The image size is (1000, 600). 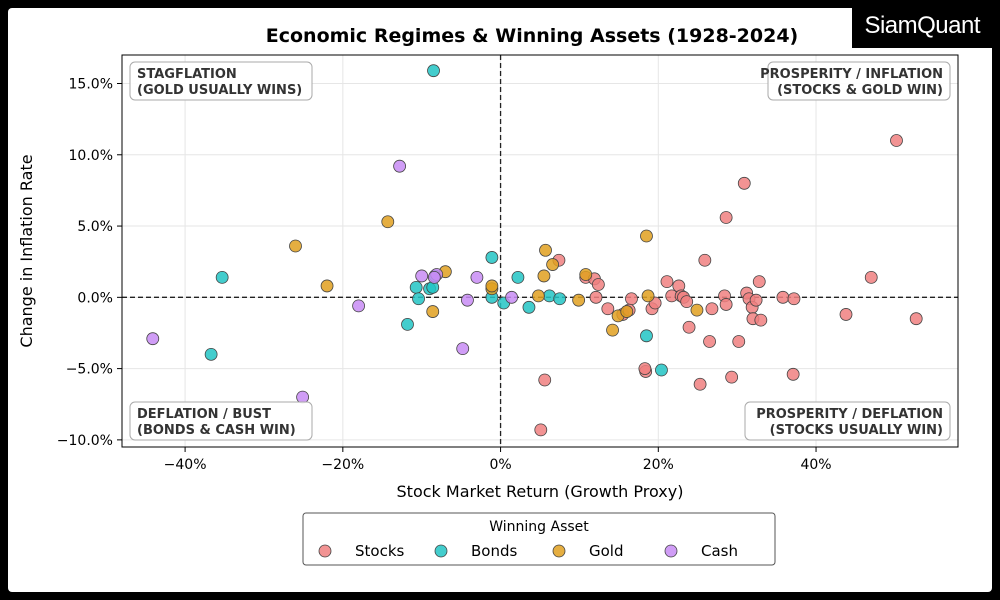 I want to click on x-tick-label: −40%, so click(x=185, y=465).